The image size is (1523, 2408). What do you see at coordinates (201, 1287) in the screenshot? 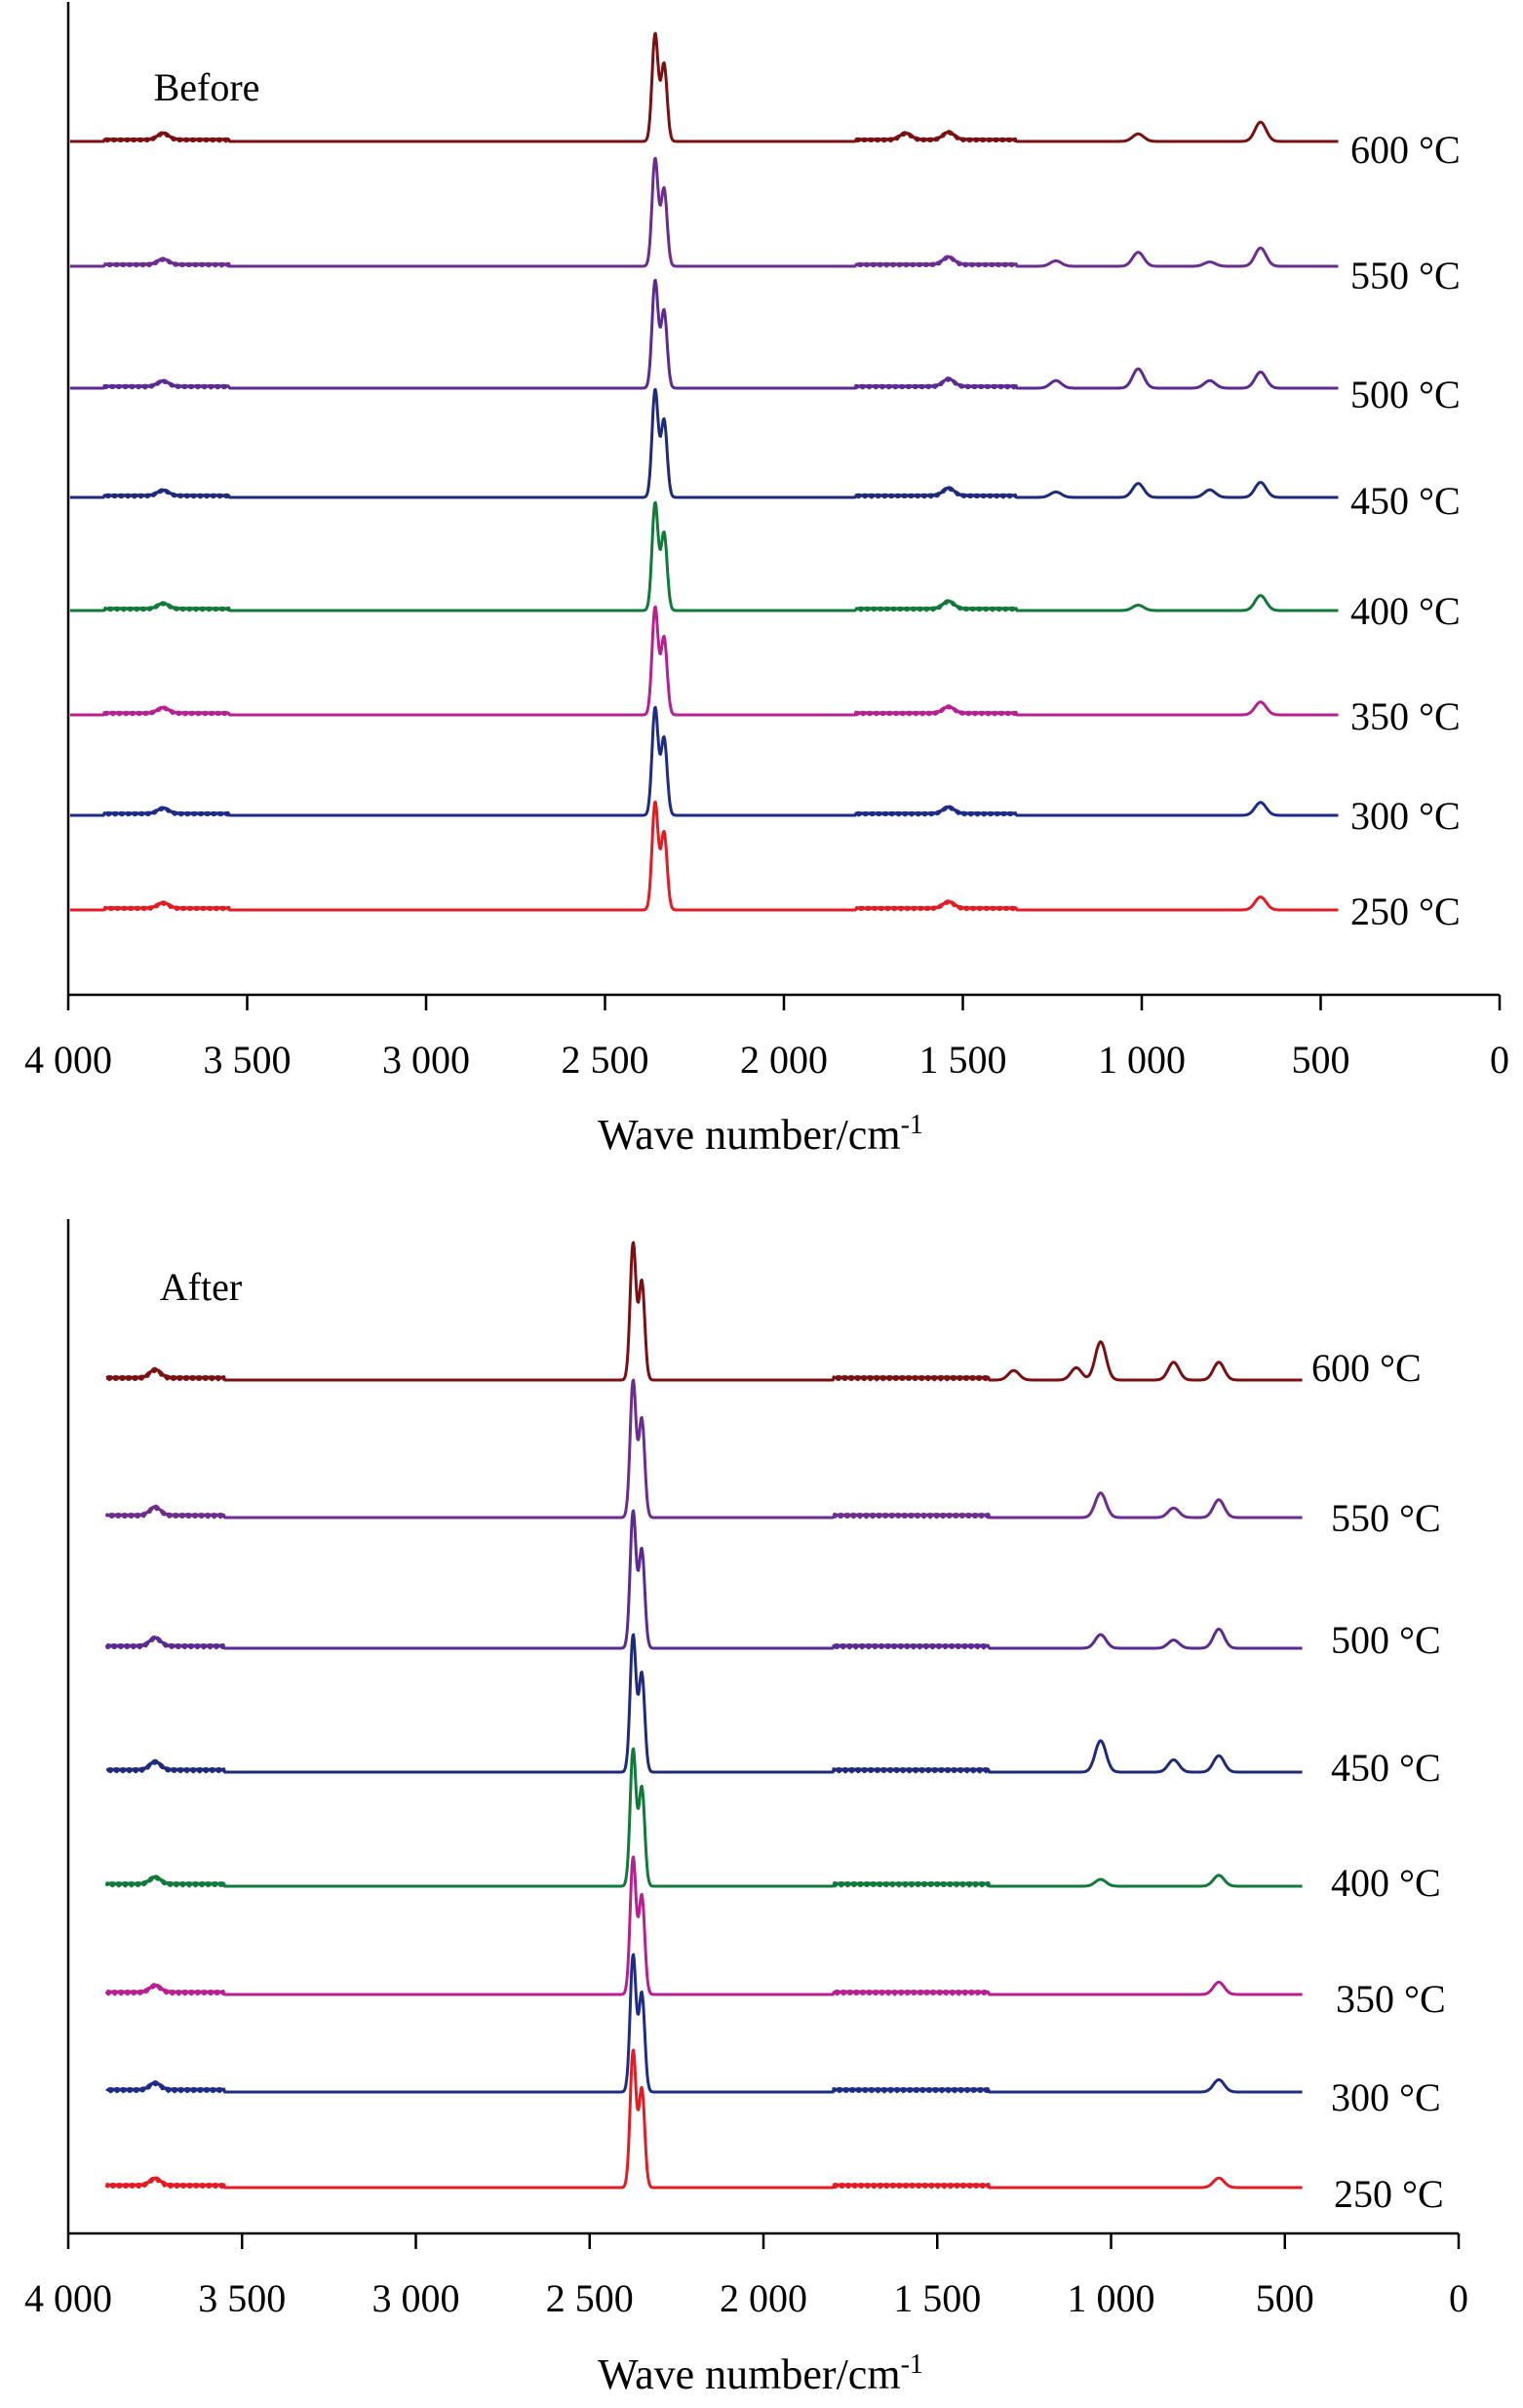
I see `panel-label: After` at bounding box center [201, 1287].